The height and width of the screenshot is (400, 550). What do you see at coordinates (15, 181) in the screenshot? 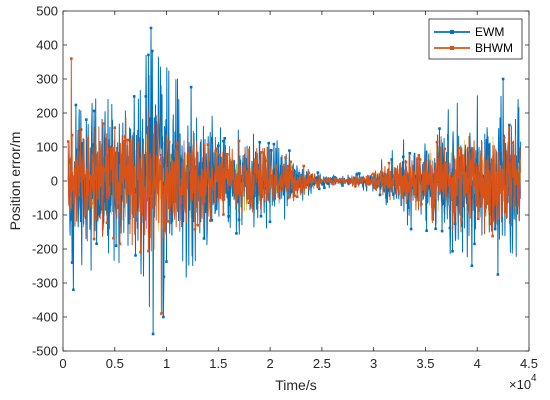
I see `y-axis-label: Position error/m` at bounding box center [15, 181].